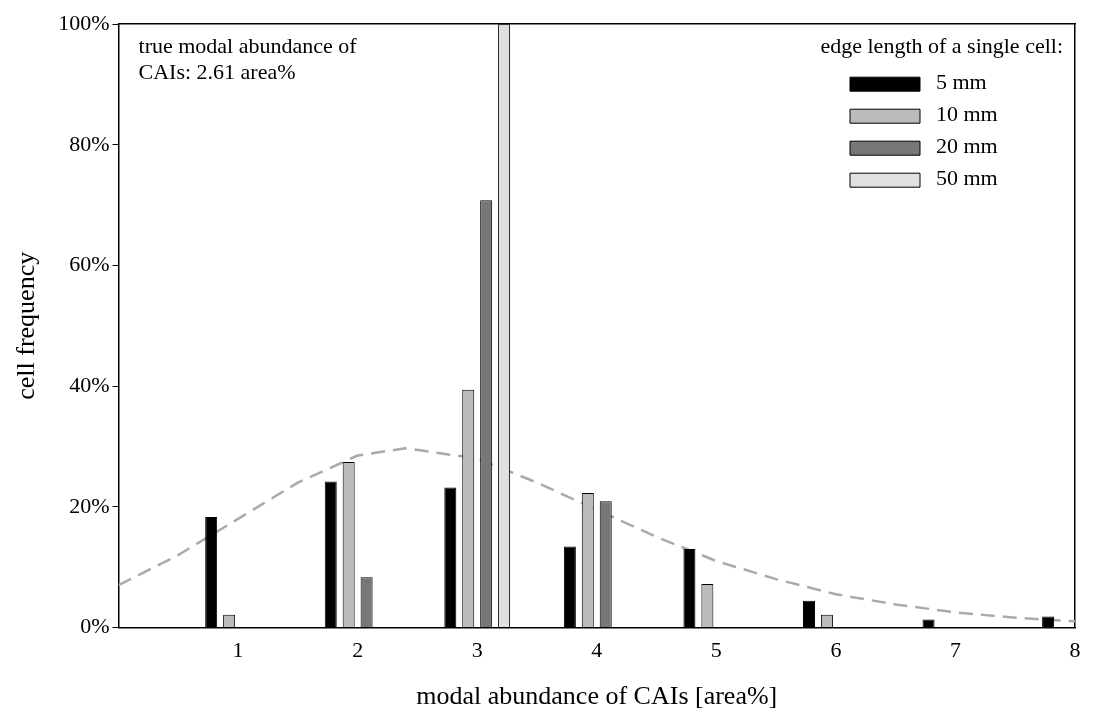 This screenshot has height=725, width=1105. I want to click on y-axis-title: cell frequency, so click(26, 325).